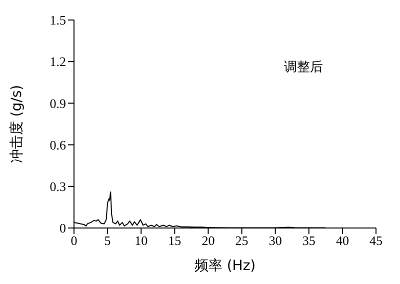 The image size is (400, 284). I want to click on annotation: 调整后, so click(303, 67).